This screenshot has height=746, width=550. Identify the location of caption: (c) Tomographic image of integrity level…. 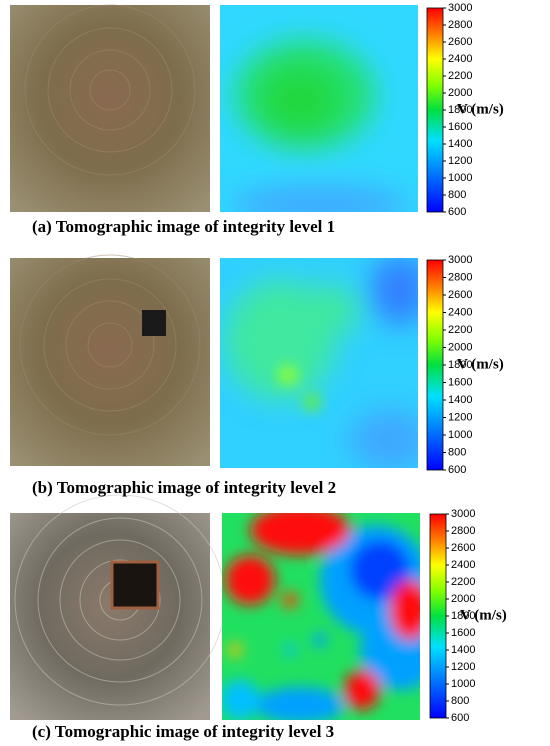
(183, 731).